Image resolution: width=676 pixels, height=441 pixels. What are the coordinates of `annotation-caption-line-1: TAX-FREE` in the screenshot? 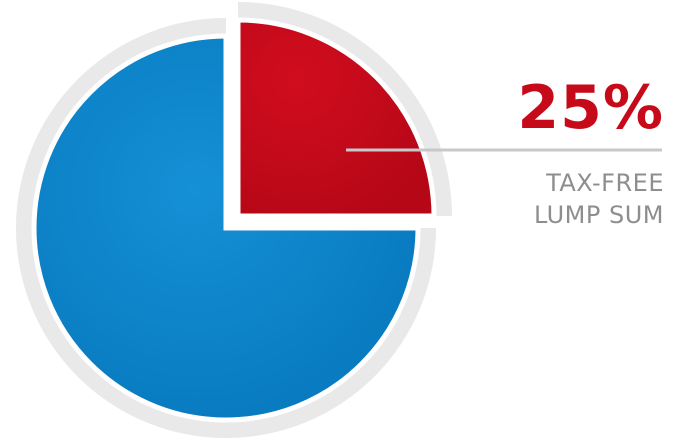 It's located at (605, 183).